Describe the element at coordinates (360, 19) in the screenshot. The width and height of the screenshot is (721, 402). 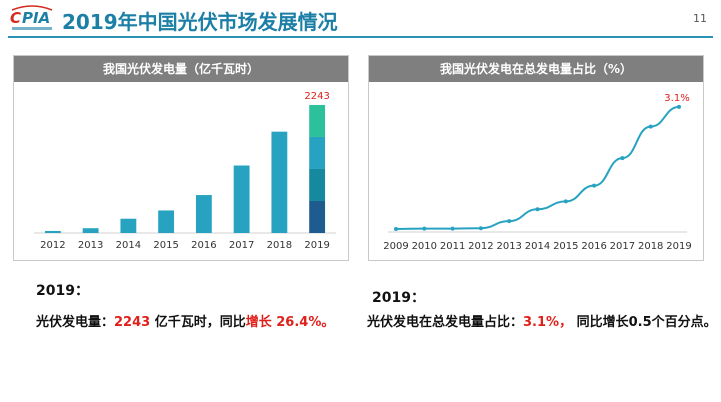
I see `page-header: C PIA 2019年中国光伏市场发展情况 11` at that location.